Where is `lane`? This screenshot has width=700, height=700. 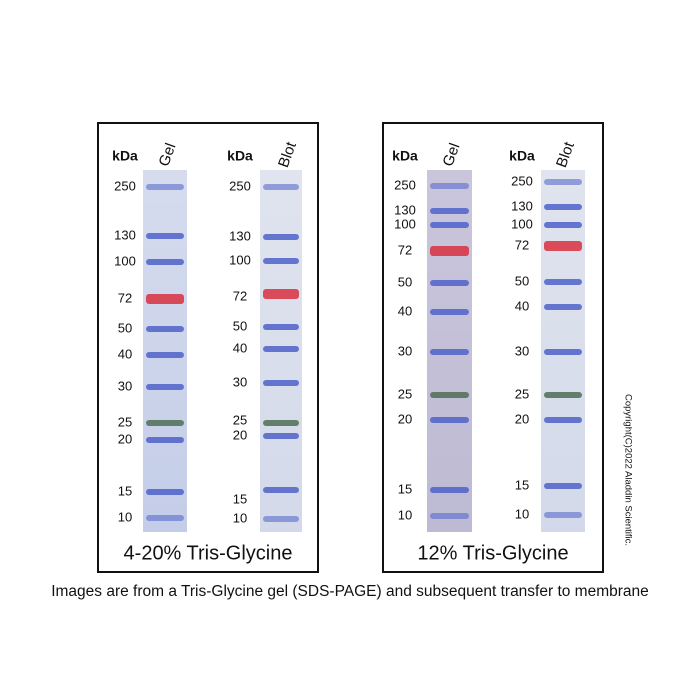
lane is located at coordinates (165, 351).